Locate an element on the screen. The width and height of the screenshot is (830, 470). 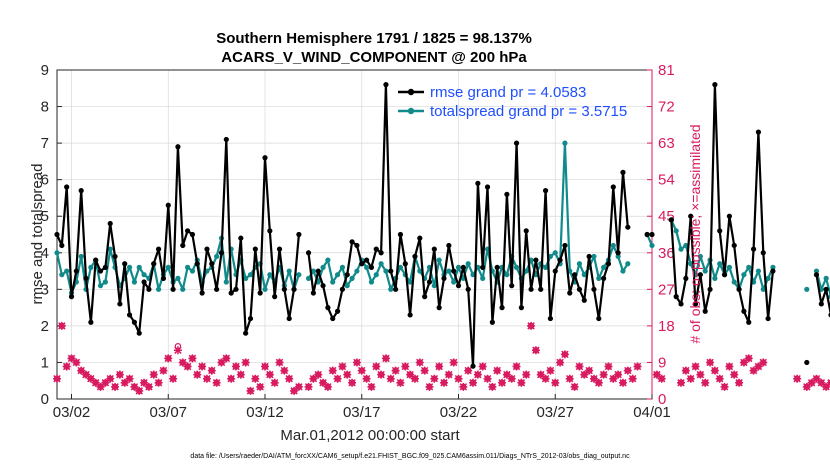
y-left-tick-label: 5 is located at coordinates (45, 216).